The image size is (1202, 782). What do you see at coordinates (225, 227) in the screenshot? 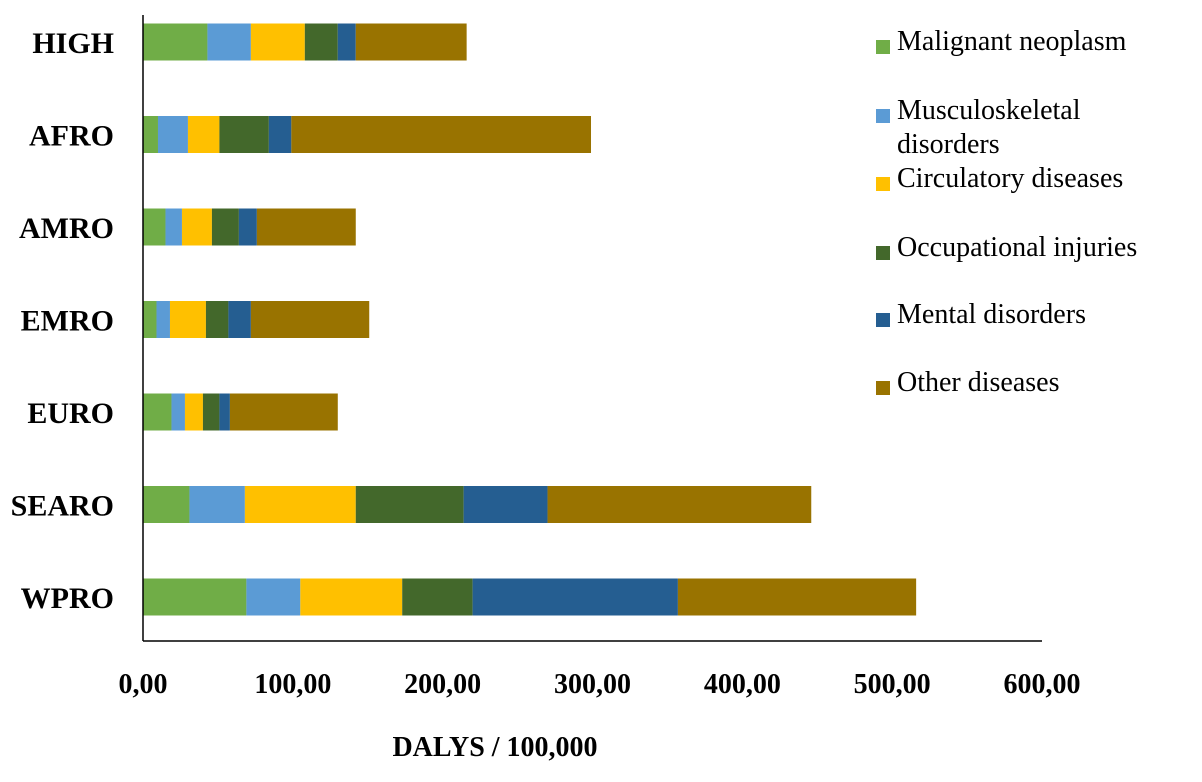
I see `bar-amro-occupational-injuries` at bounding box center [225, 227].